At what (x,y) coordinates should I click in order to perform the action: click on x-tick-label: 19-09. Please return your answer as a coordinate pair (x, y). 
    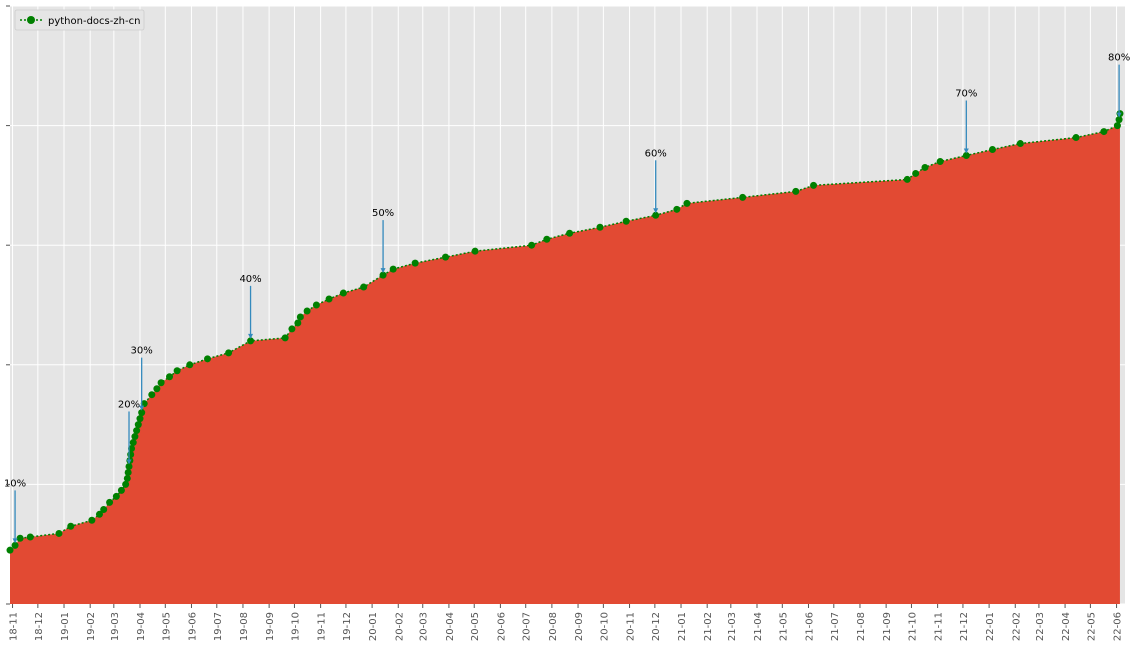
    Looking at the image, I should click on (270, 626).